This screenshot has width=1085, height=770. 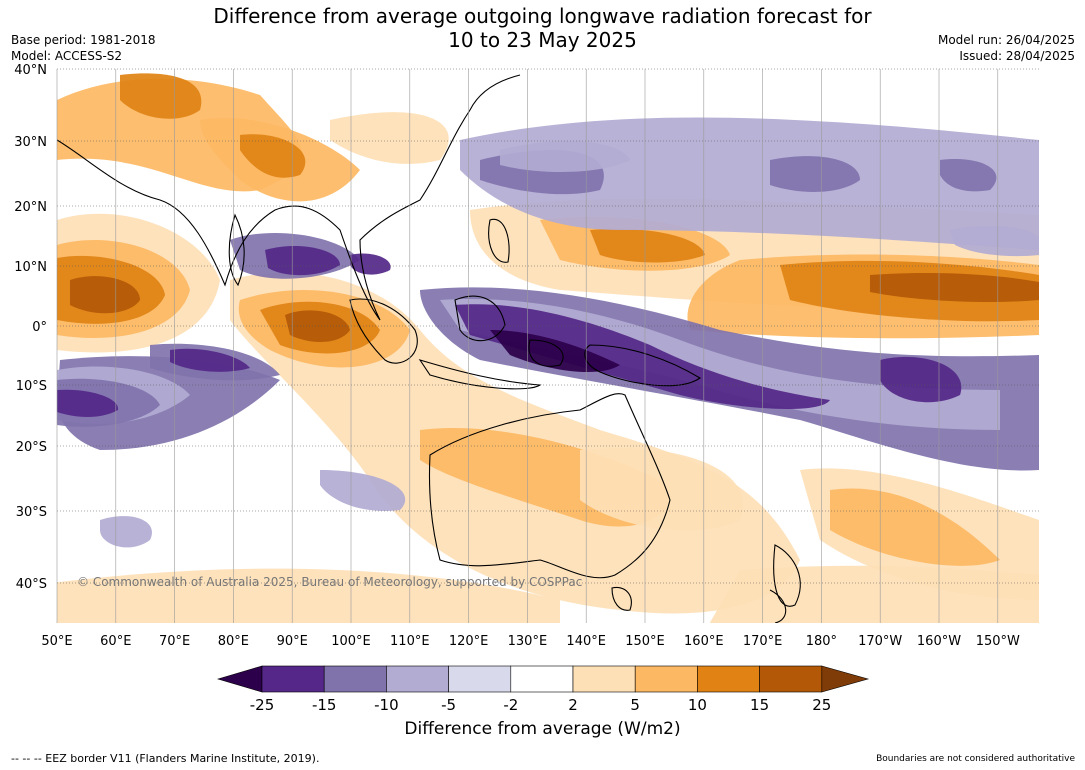 I want to click on longitude-label: 80°E, so click(x=233, y=641).